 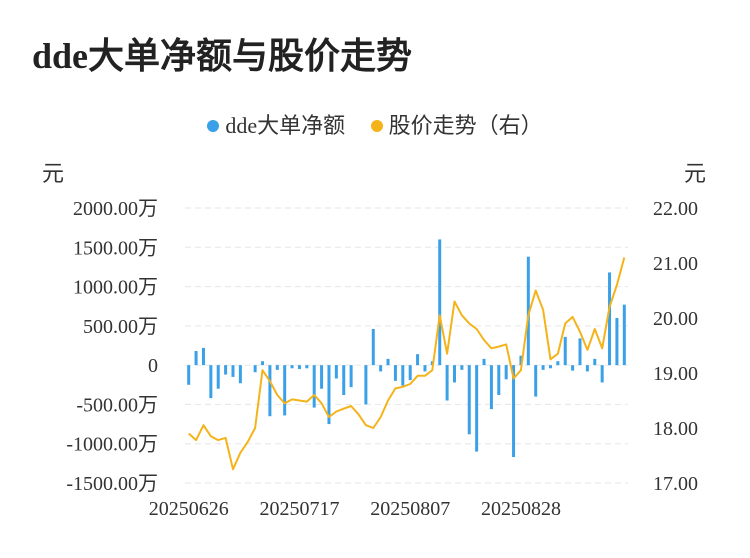 I want to click on left-tick-label: 500.00万, so click(x=120, y=327).